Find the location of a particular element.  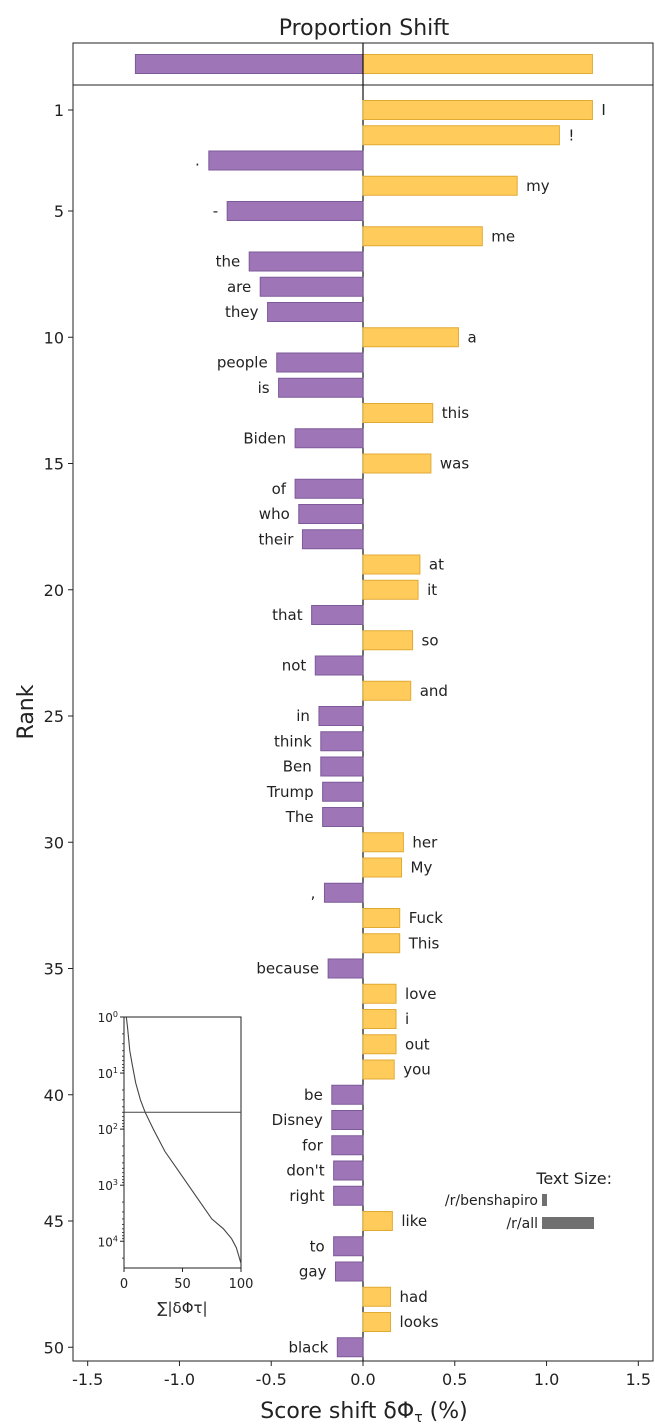

bar-label-26: think is located at coordinates (293, 741).